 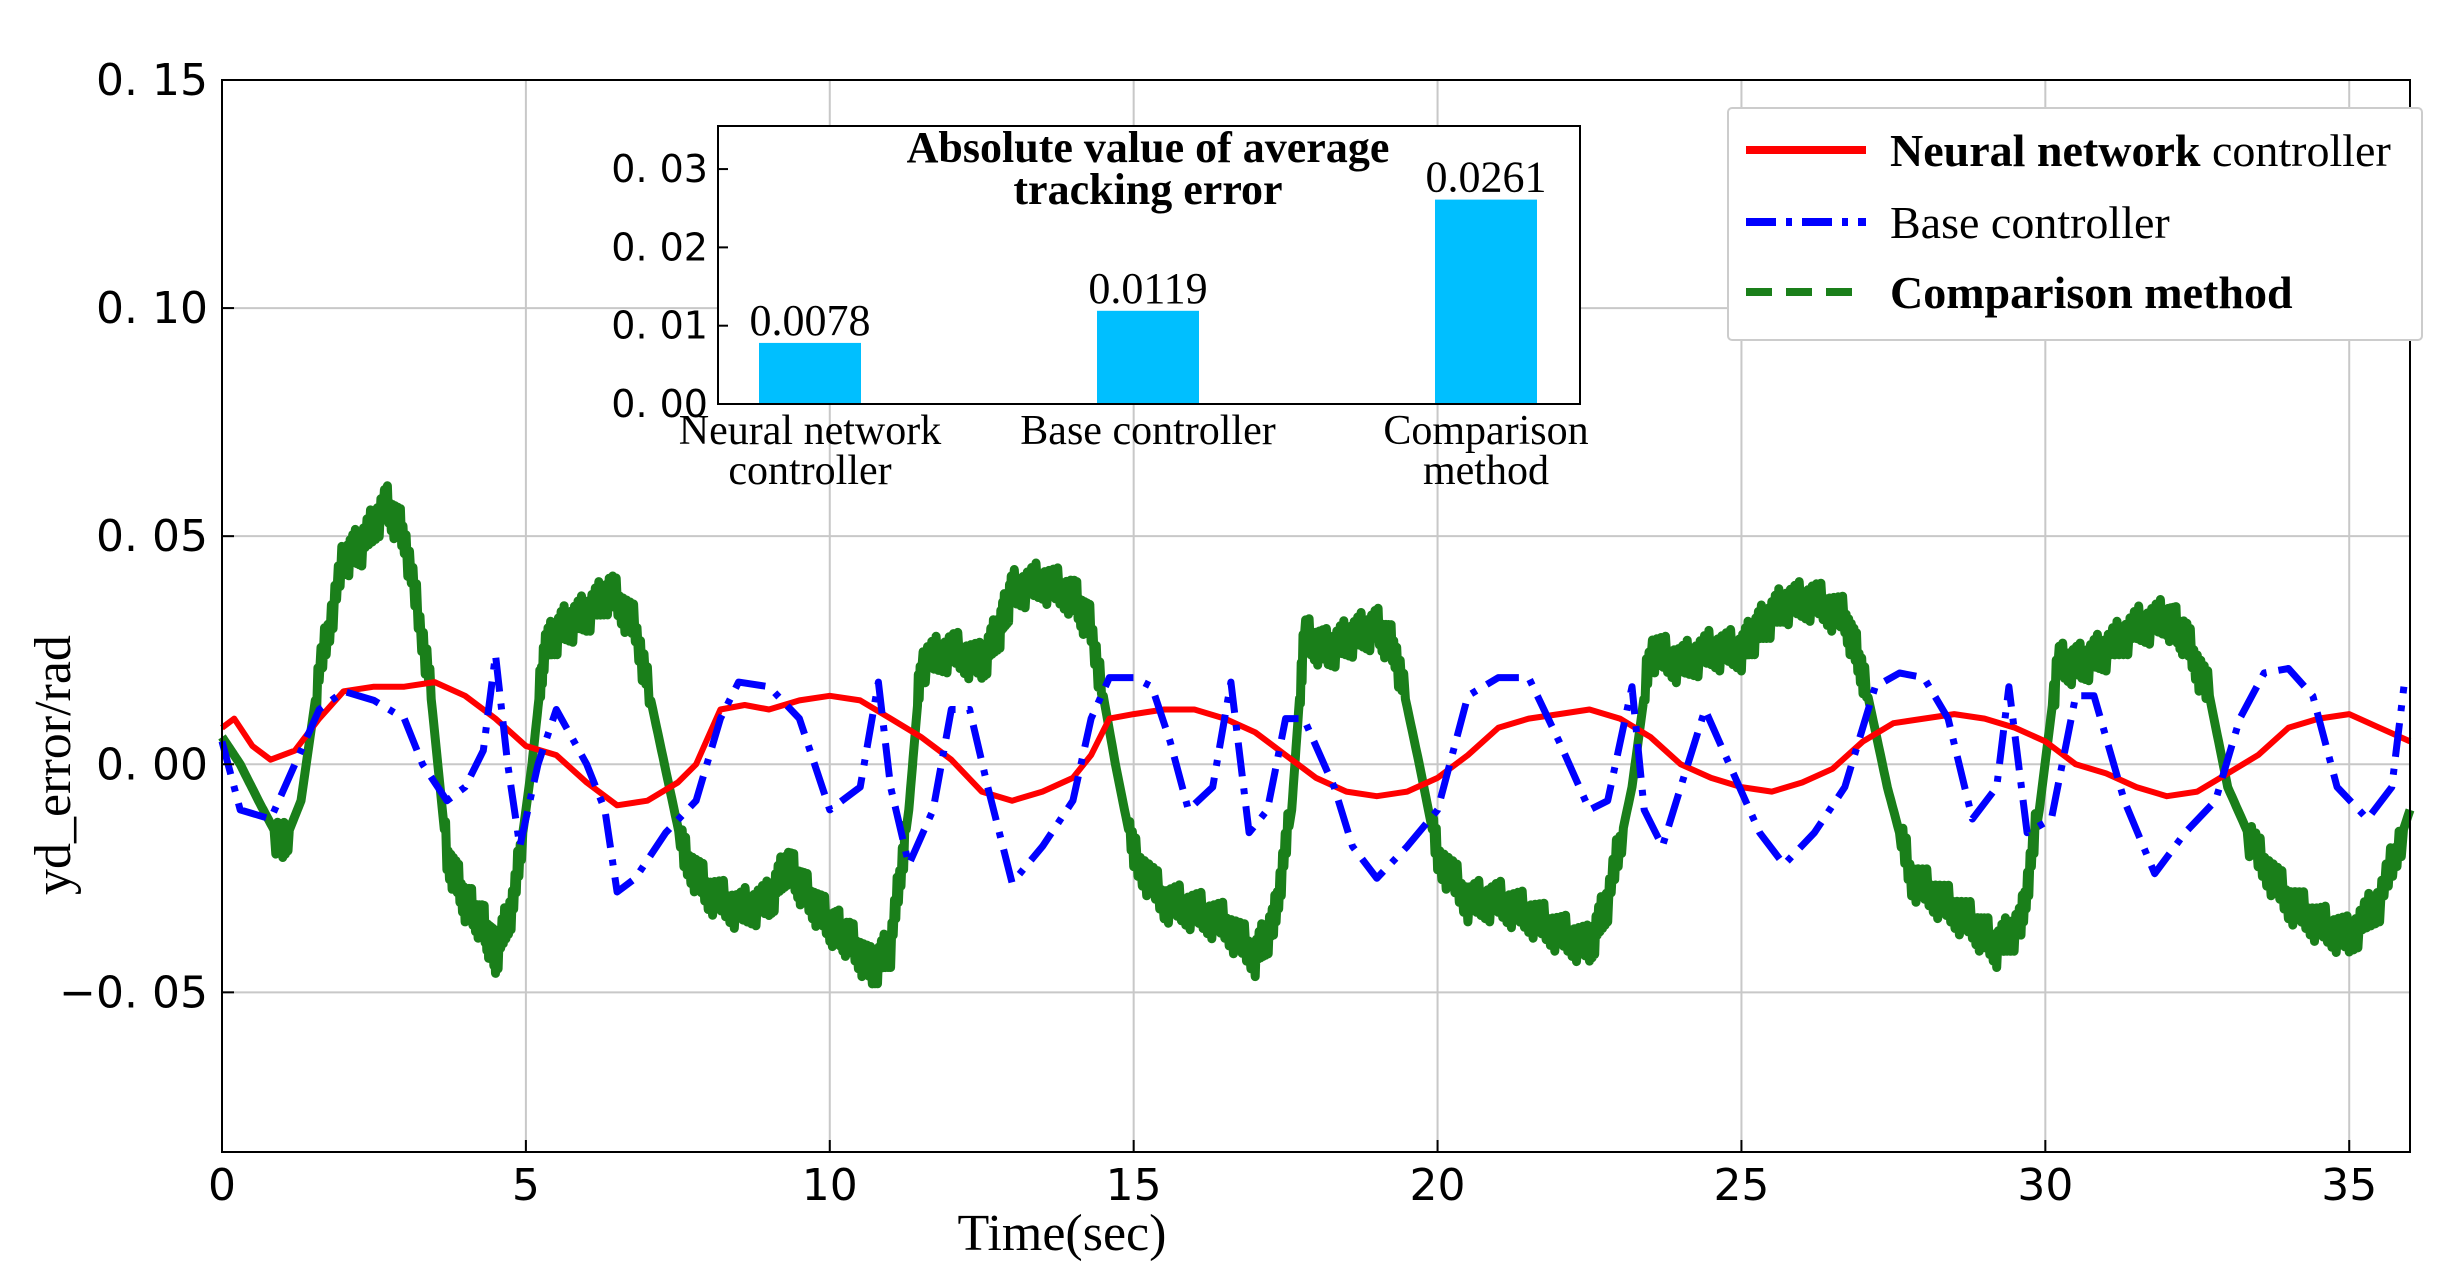 I want to click on legend-label-neural-bold: Neural network, so click(x=2045, y=150).